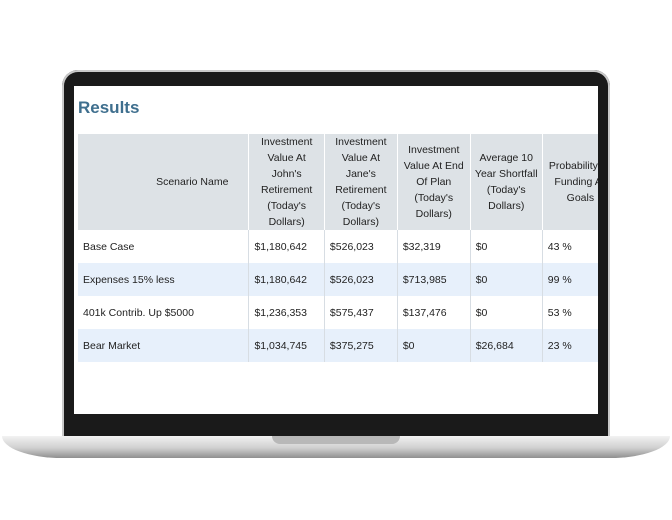 The image size is (672, 520). Describe the element at coordinates (434, 279) in the screenshot. I see `cell-value-end: $713,985` at that location.